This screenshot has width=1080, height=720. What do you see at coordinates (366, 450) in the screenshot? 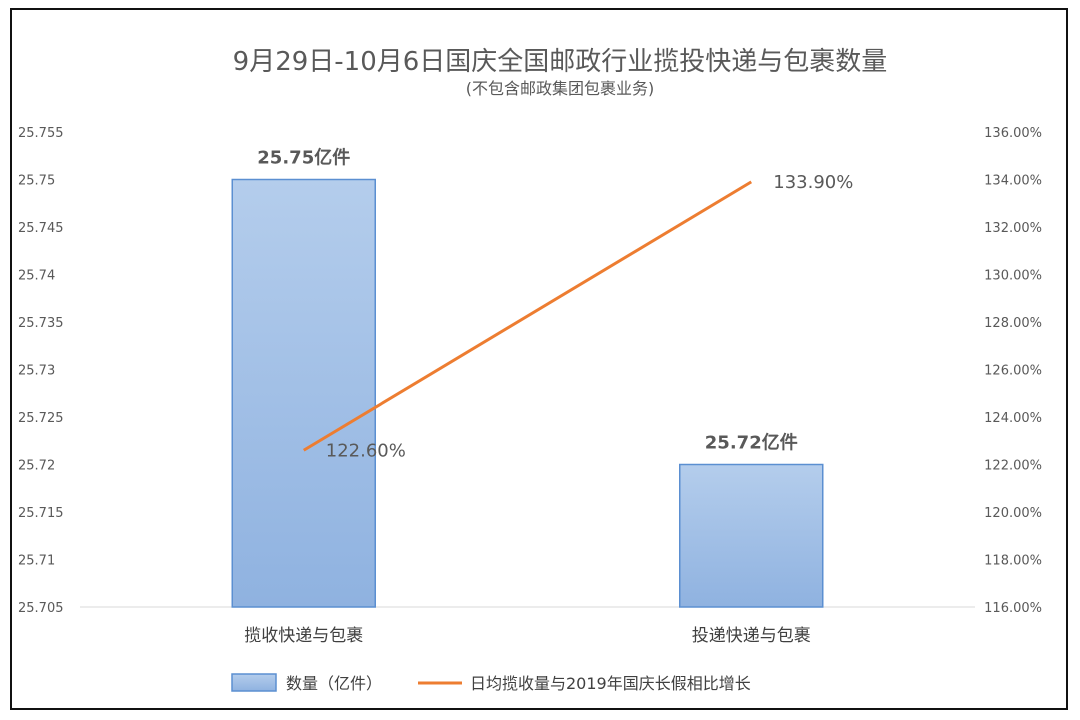
I see `line-data-label: 122.60%` at bounding box center [366, 450].